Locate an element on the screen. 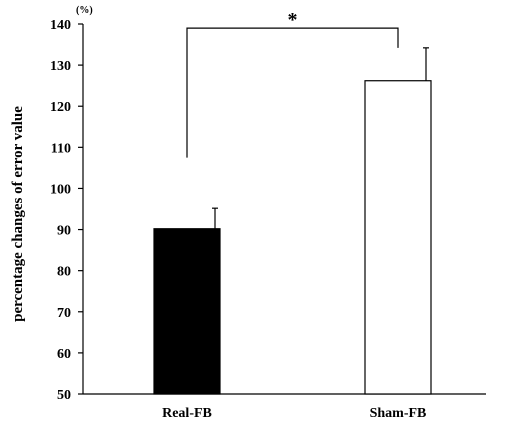 Image resolution: width=510 pixels, height=424 pixels. y-tick-label: 140 is located at coordinates (60, 25).